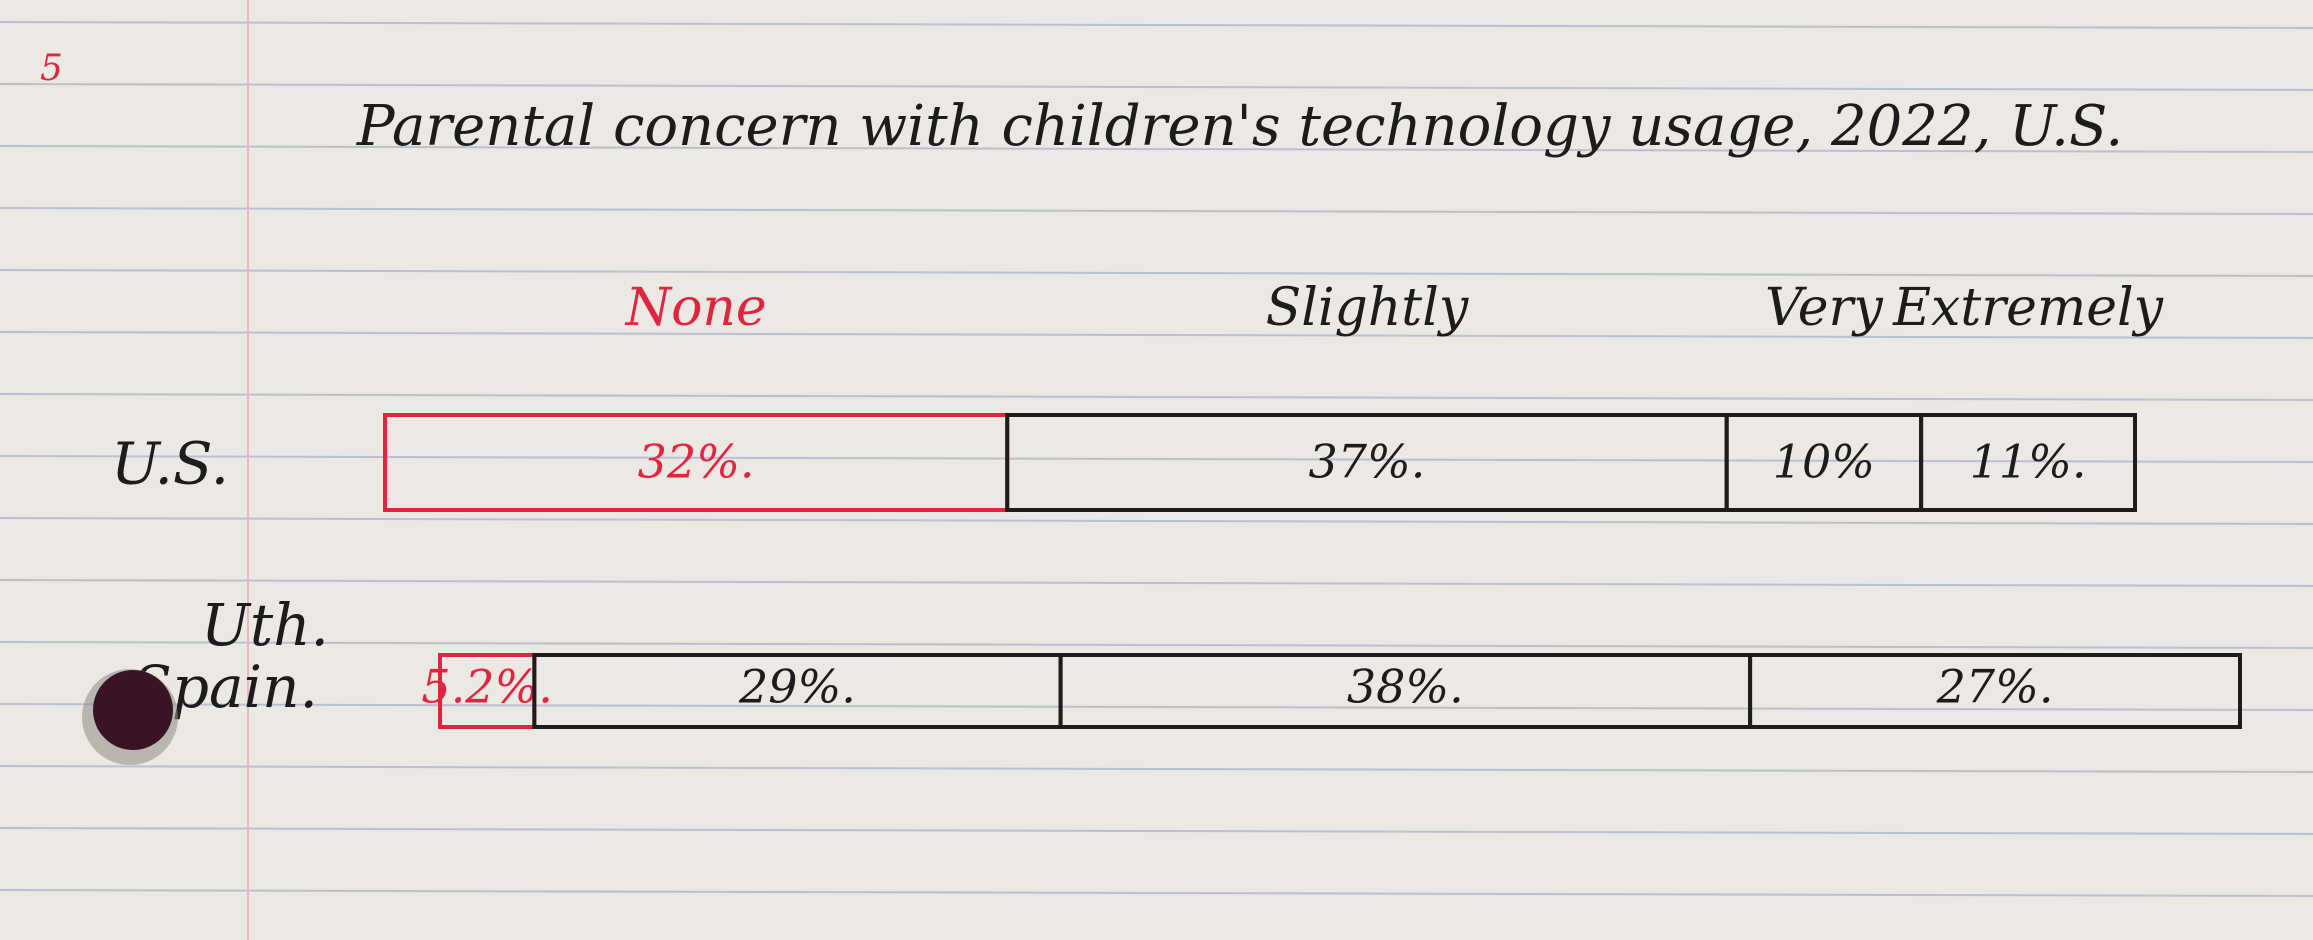  What do you see at coordinates (130, 717) in the screenshot?
I see `punch-hole` at bounding box center [130, 717].